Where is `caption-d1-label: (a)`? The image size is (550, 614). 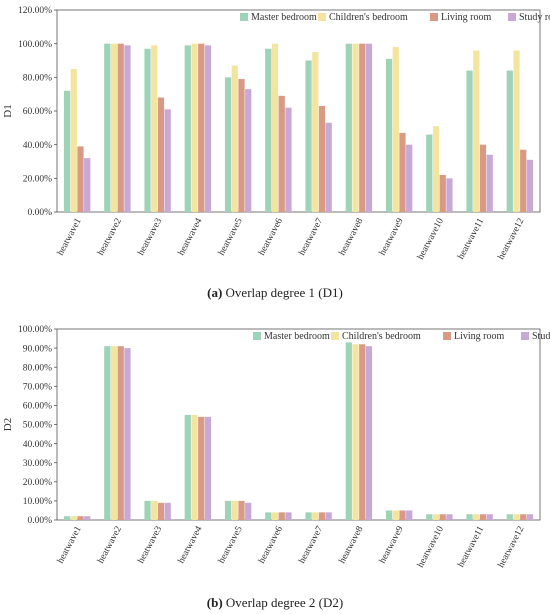 caption-d1-label: (a) is located at coordinates (215, 292).